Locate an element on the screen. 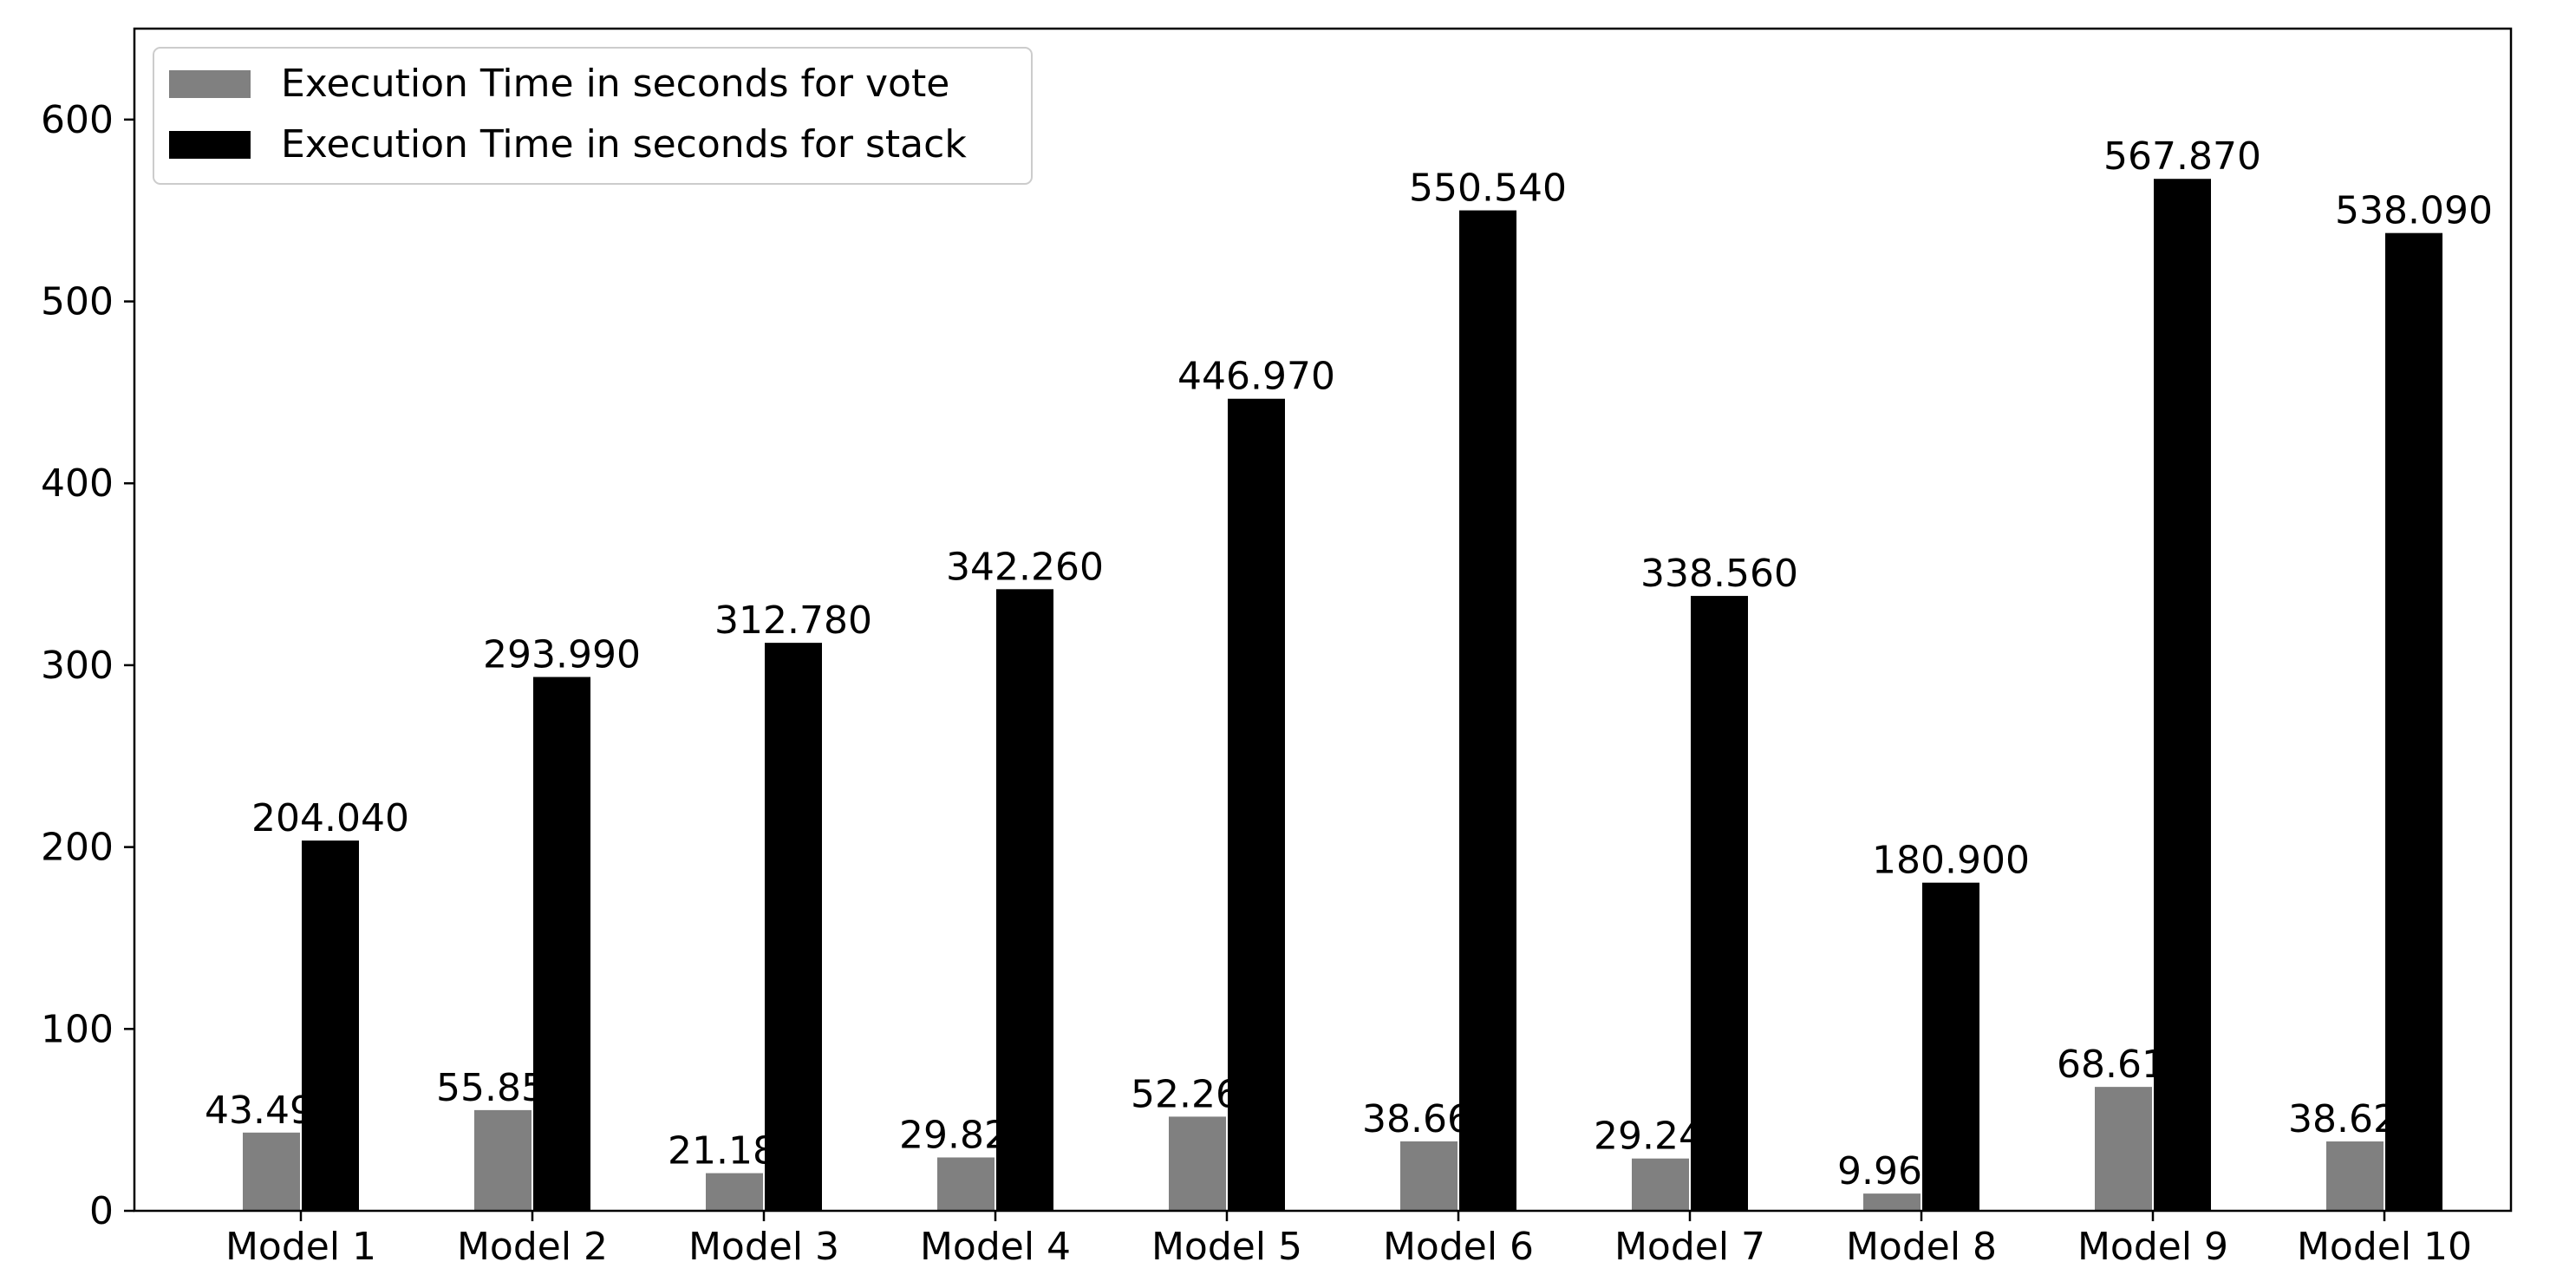 This screenshot has height=1275, width=2576. x-tick-label: Model 2 is located at coordinates (533, 1247).